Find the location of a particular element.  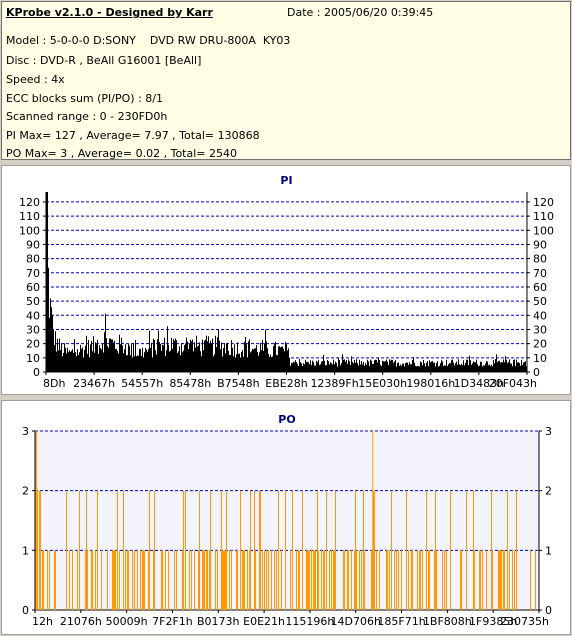

y-tick-label-left: 80 is located at coordinates (33, 259).